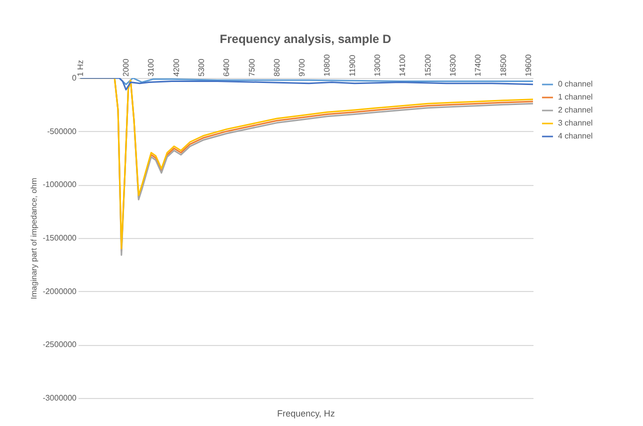 Image resolution: width=643 pixels, height=426 pixels. Describe the element at coordinates (251, 67) in the screenshot. I see `x-tick-label: 7500` at that location.